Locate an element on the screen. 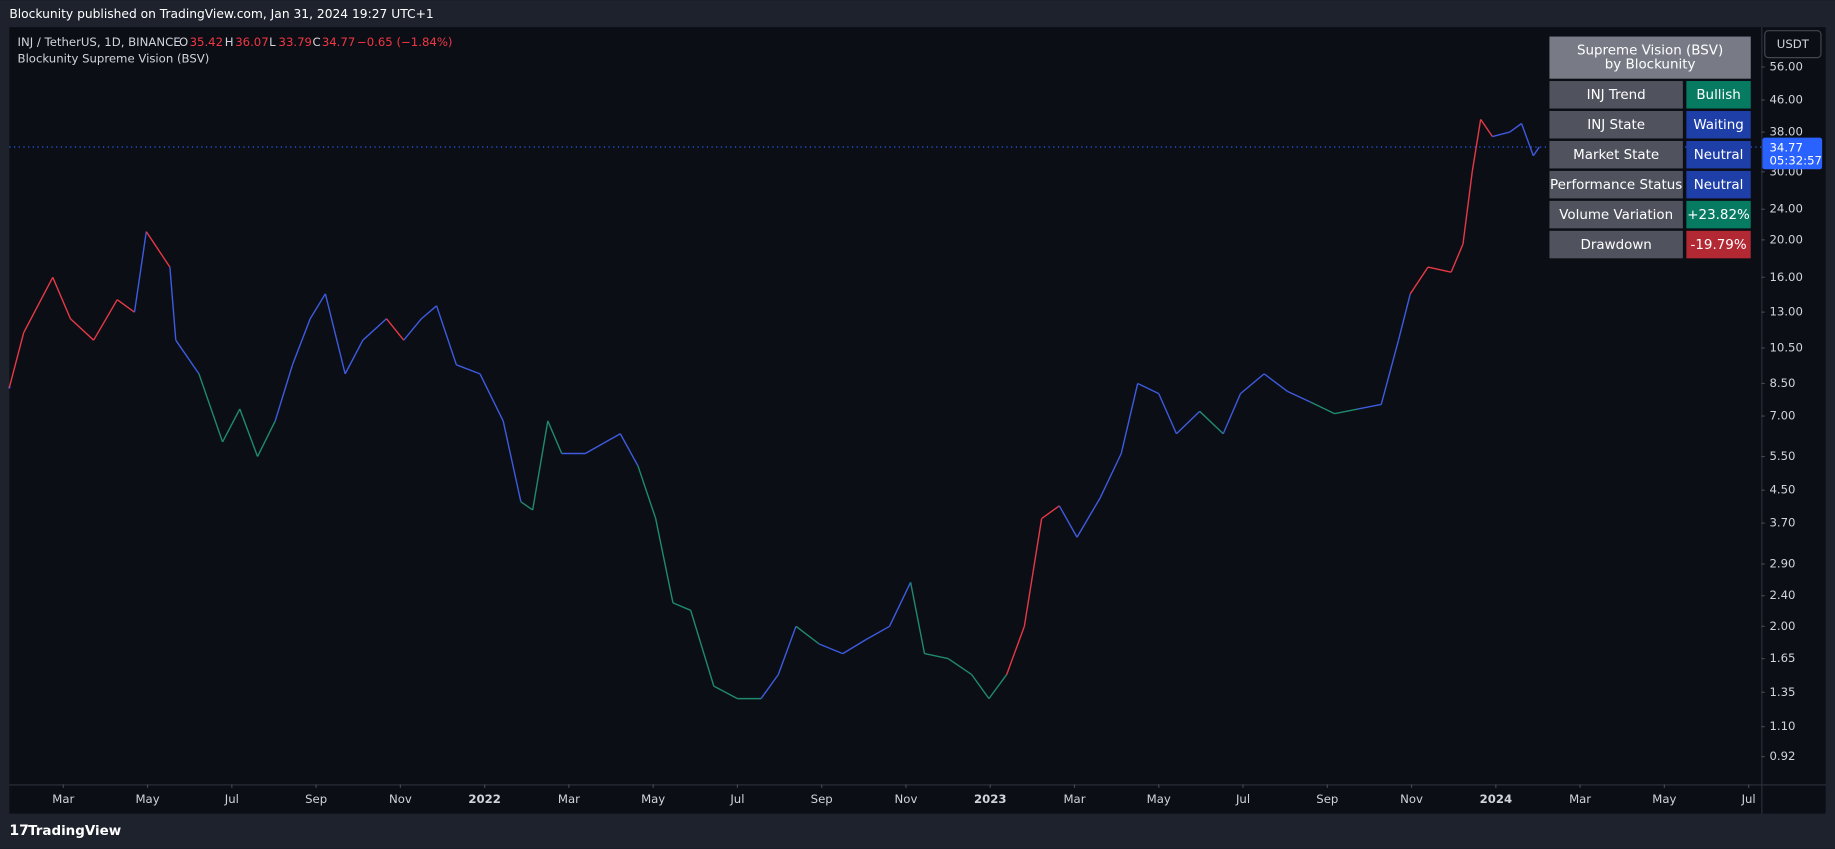  table-value: Waiting is located at coordinates (1718, 125).